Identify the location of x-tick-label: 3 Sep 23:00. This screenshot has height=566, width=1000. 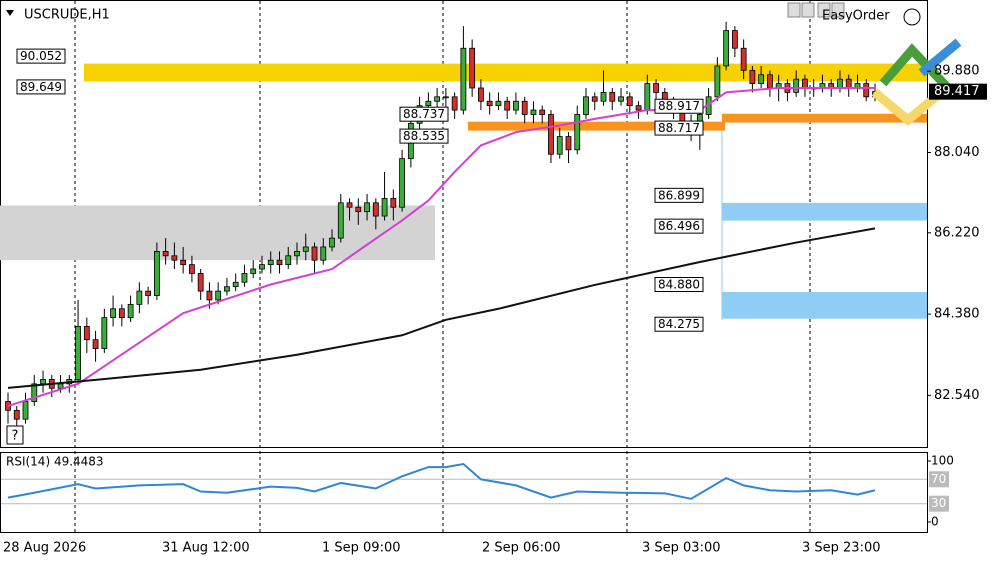
(841, 548).